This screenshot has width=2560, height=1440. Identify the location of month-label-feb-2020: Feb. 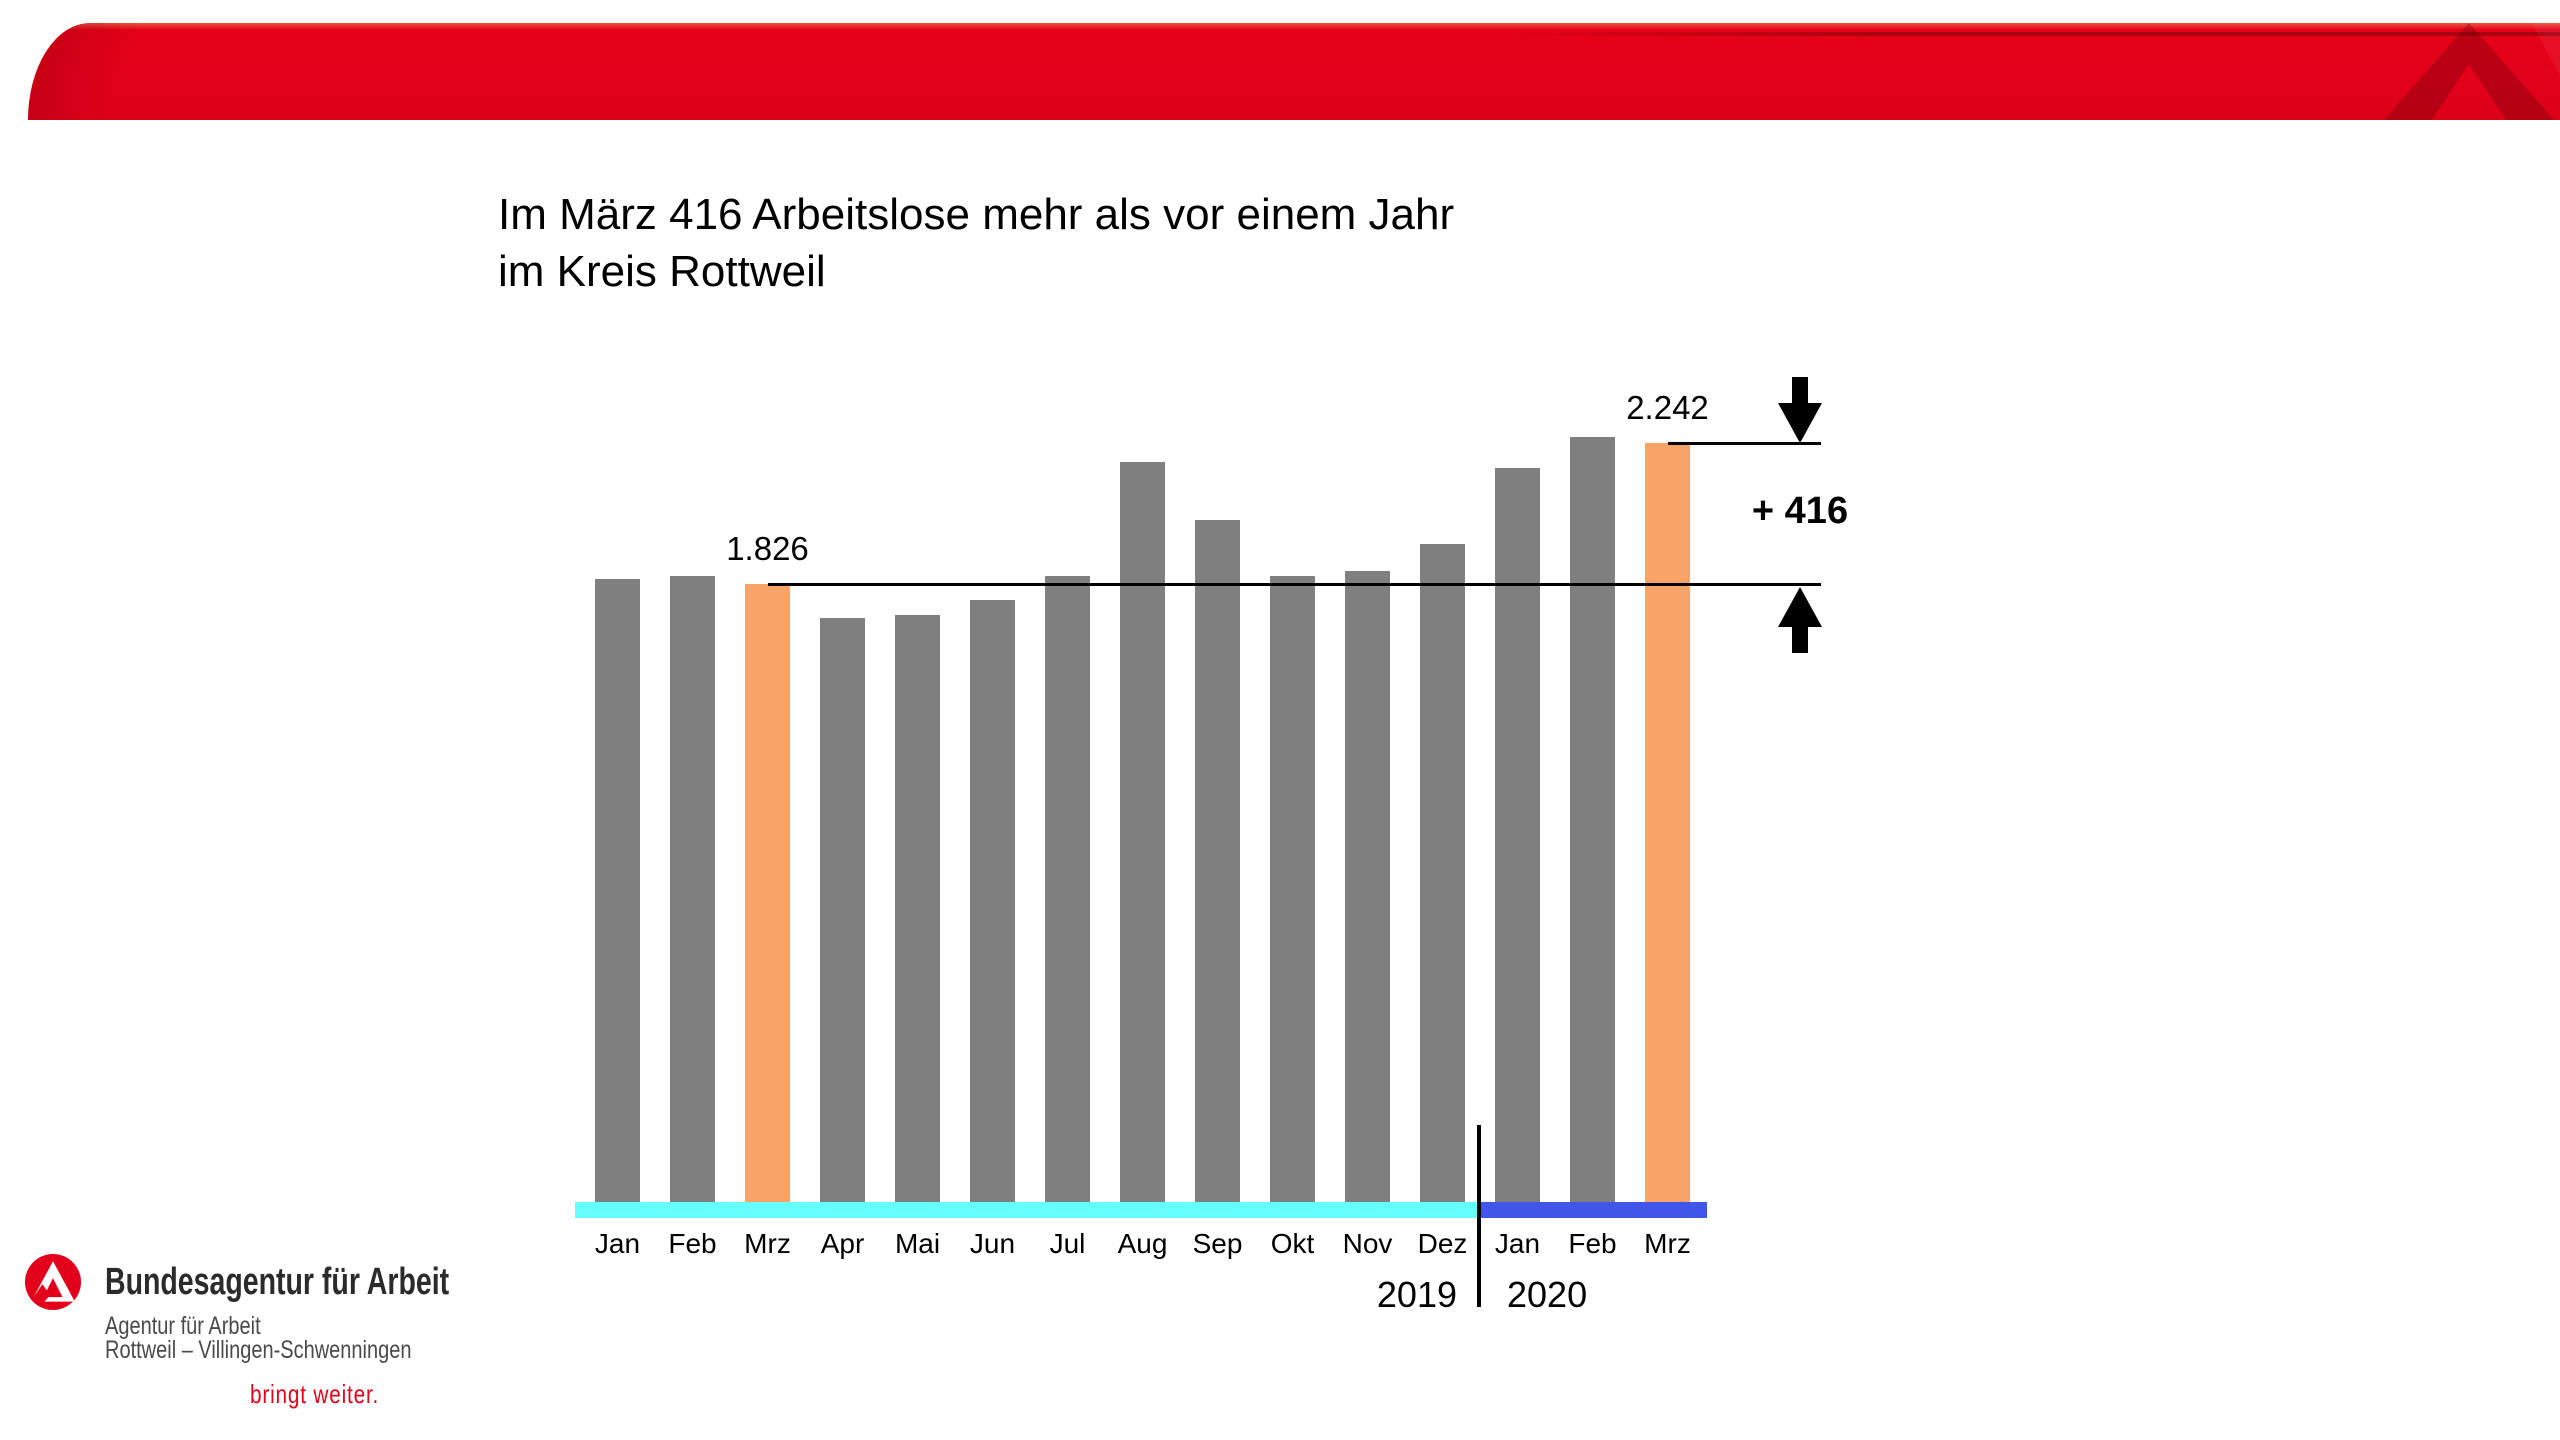
(1592, 1243).